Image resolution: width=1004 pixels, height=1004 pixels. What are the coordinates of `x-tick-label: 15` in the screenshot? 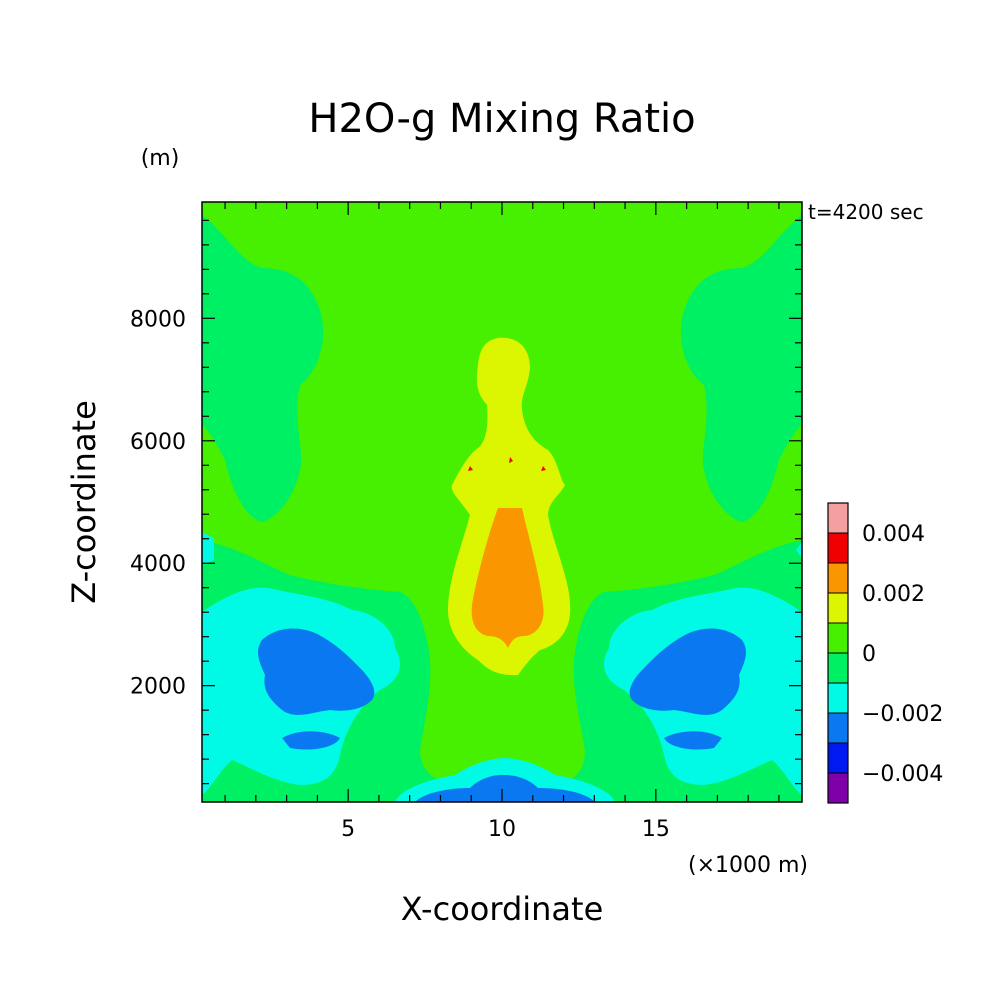 It's located at (656, 829).